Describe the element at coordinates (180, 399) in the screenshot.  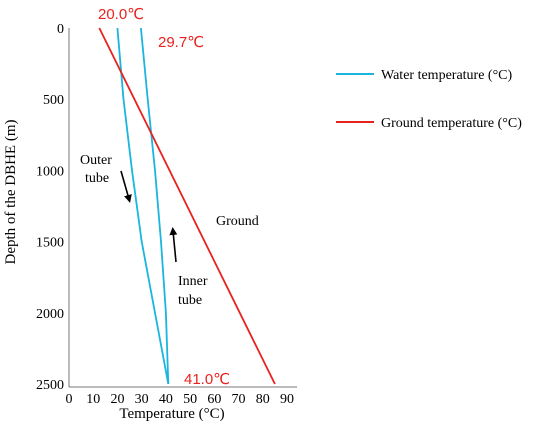
I see `x-tick-labels: 0 10 20 30 40 50 60 70 80 90` at that location.